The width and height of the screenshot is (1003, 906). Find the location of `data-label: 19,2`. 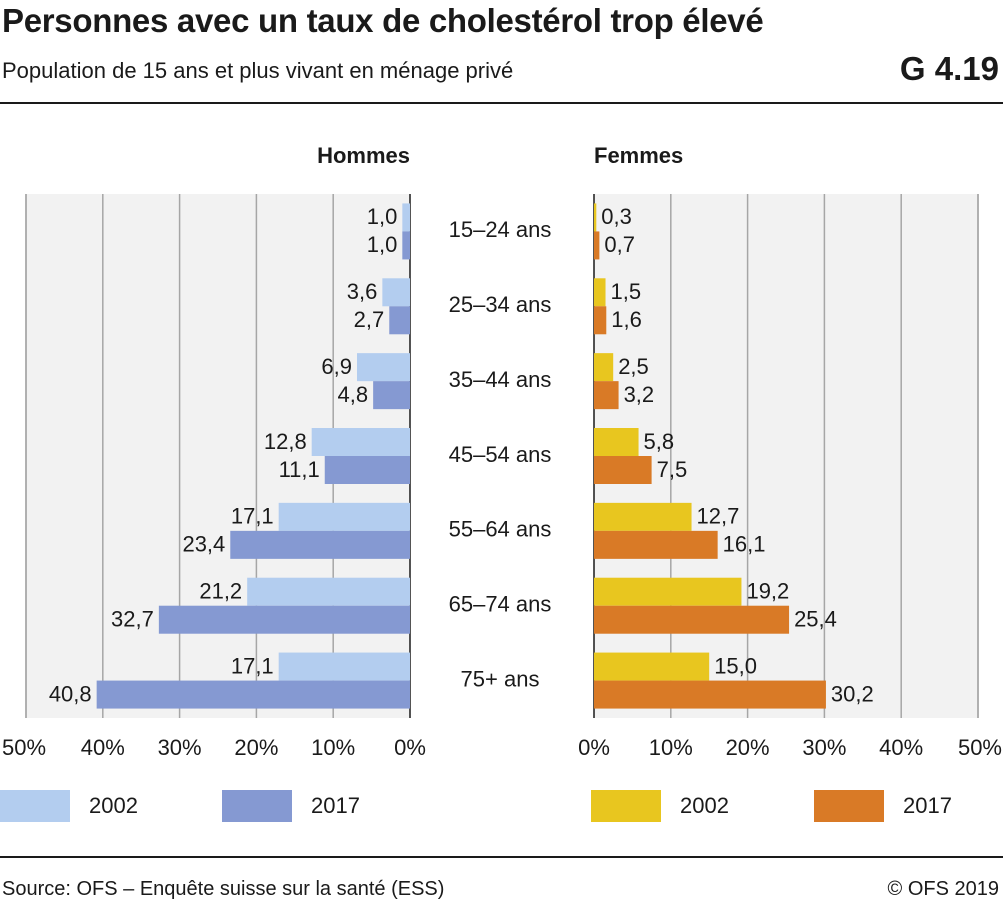

data-label: 19,2 is located at coordinates (767, 591).